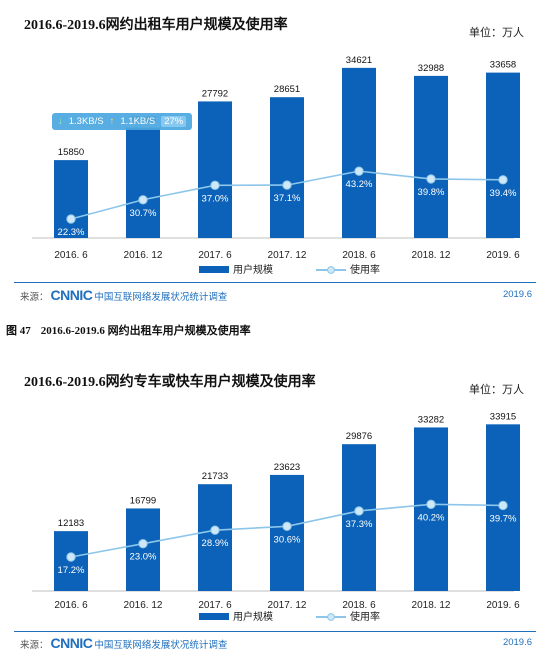  What do you see at coordinates (287, 198) in the screenshot?
I see `rate-label: 37.1%` at bounding box center [287, 198].